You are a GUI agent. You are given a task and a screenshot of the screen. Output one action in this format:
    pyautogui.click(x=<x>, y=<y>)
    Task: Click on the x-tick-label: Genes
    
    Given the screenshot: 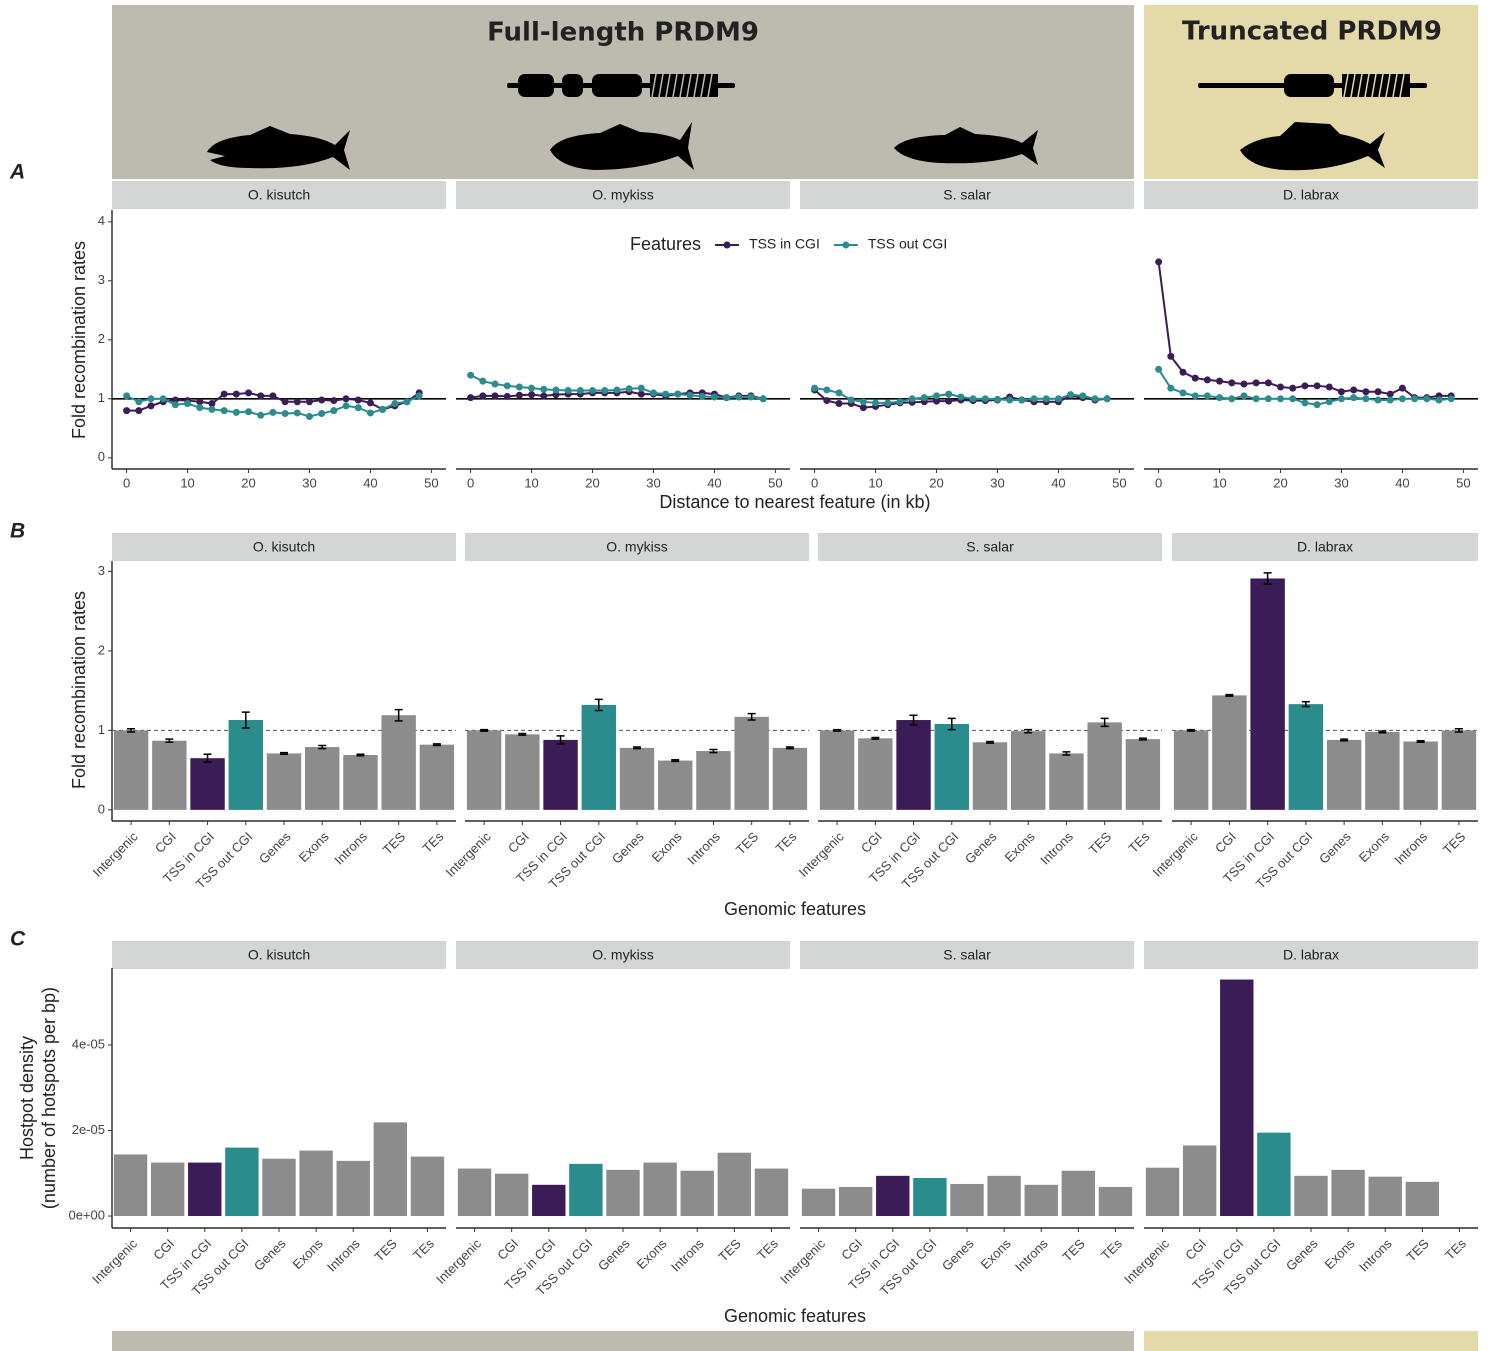 What is the action you would take?
    pyautogui.click(x=981, y=848)
    